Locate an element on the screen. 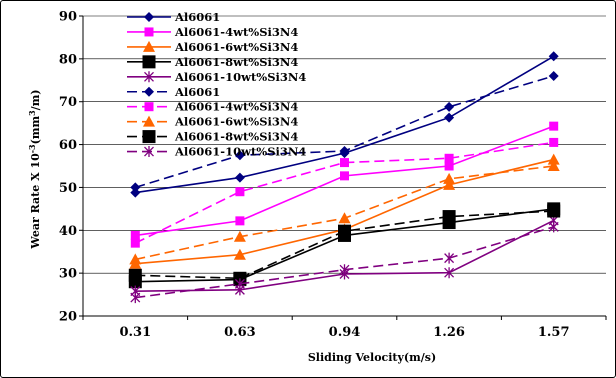  x-tick-label: 0.94 is located at coordinates (345, 332).